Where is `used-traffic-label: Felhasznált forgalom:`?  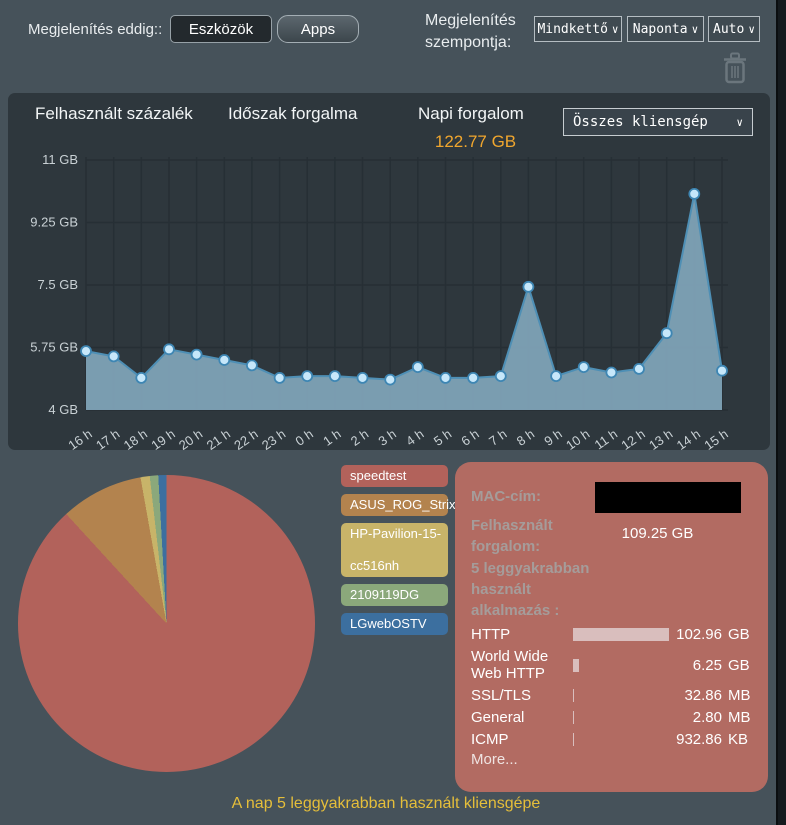 used-traffic-label: Felhasznált forgalom: is located at coordinates (512, 536).